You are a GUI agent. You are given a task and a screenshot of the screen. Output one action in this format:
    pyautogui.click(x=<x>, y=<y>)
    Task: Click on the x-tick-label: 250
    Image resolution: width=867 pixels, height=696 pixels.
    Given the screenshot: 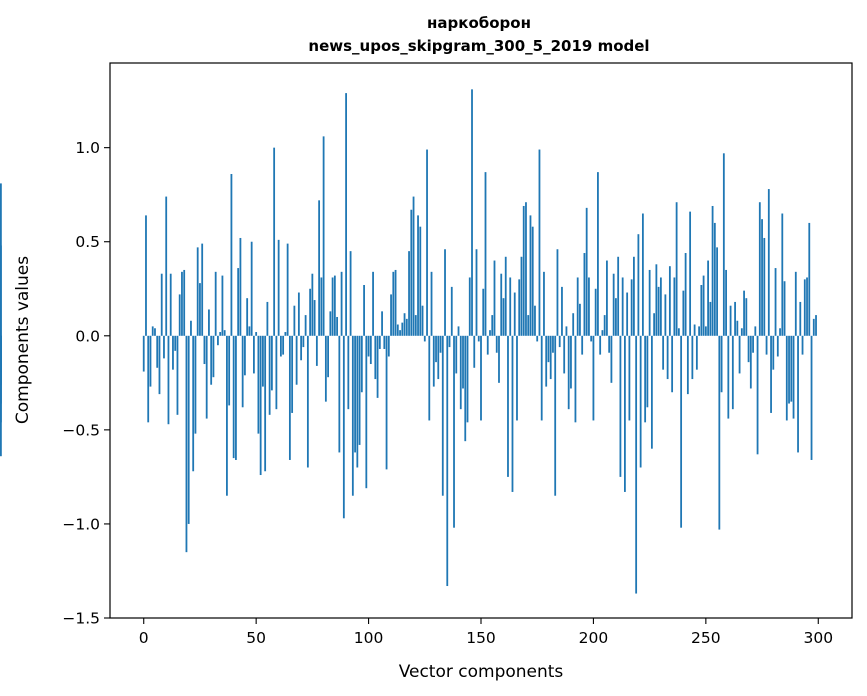 What is the action you would take?
    pyautogui.click(x=706, y=638)
    